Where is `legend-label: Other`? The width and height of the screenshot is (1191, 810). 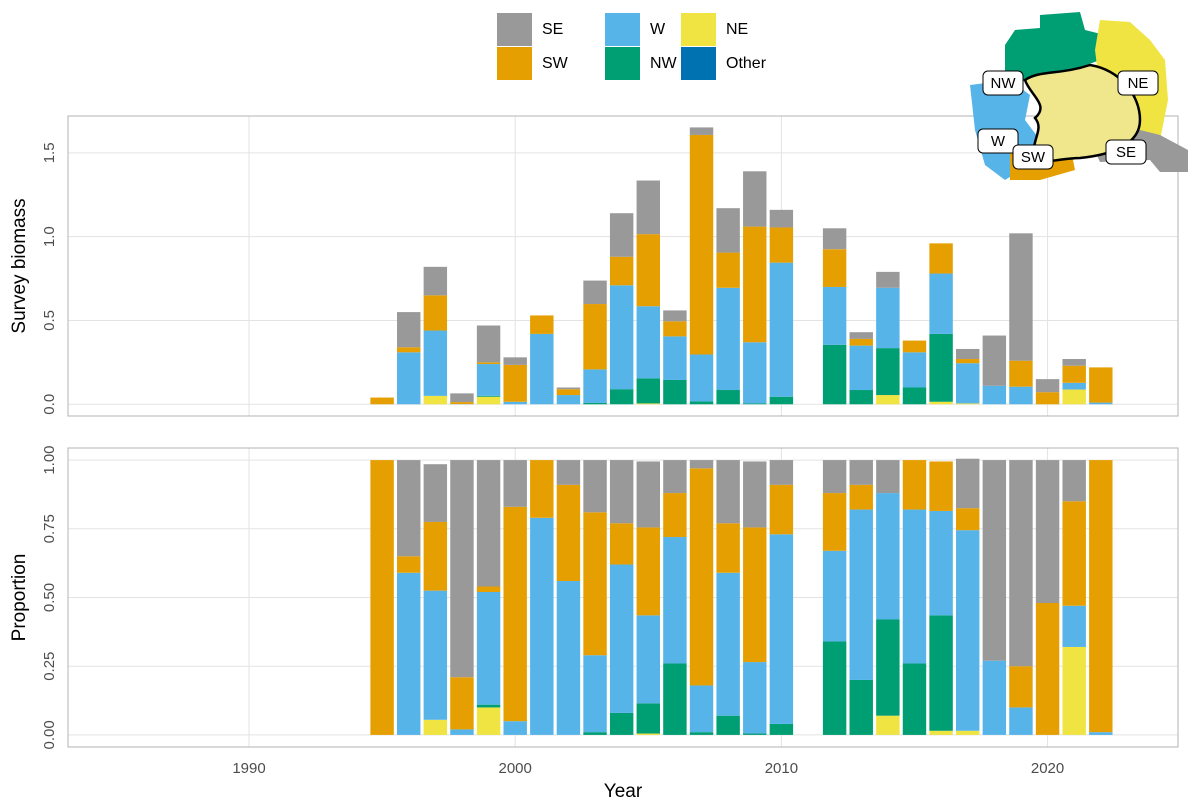
legend-label: Other is located at coordinates (746, 63).